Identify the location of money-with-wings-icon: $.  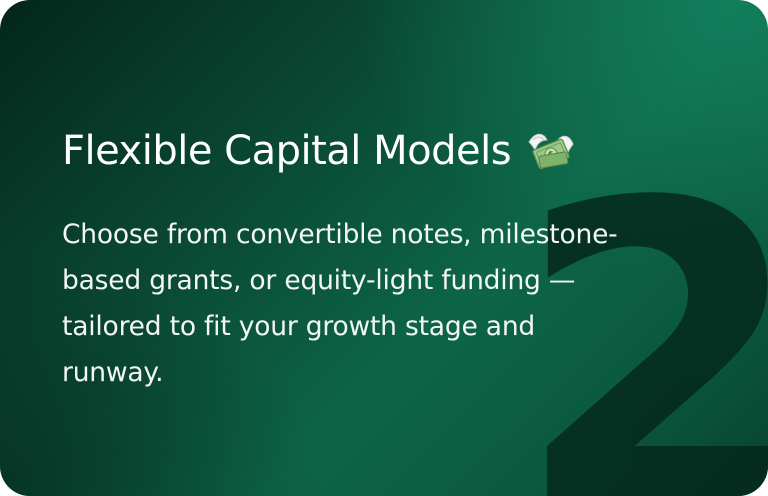
(551, 151).